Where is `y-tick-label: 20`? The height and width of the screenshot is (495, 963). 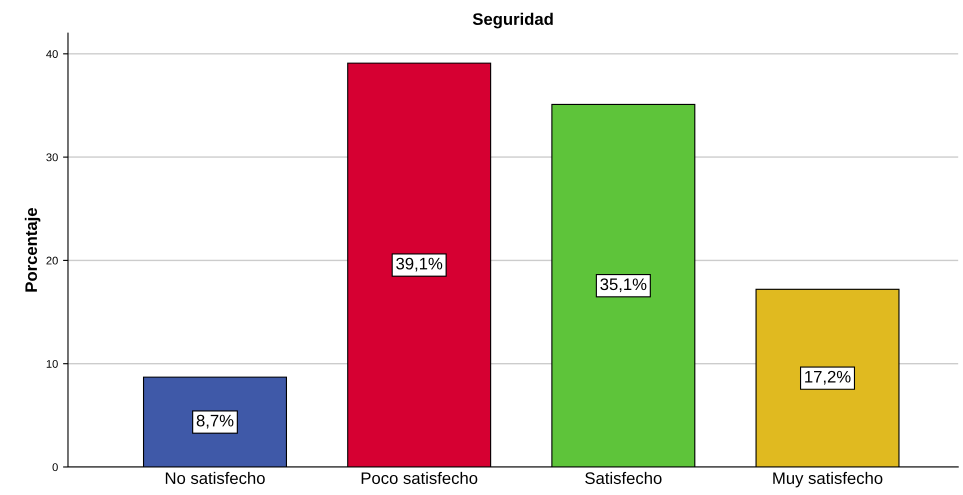 y-tick-label: 20 is located at coordinates (52, 260).